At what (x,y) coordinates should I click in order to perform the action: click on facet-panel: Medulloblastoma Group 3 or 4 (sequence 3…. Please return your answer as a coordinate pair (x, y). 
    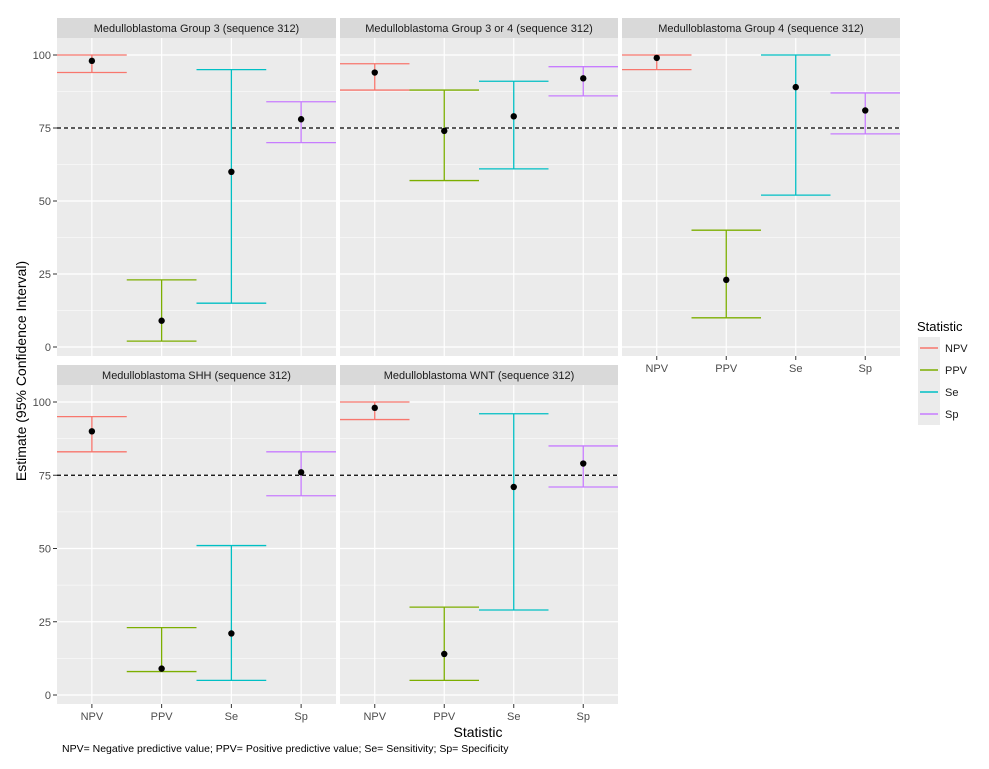
    Looking at the image, I should click on (479, 187).